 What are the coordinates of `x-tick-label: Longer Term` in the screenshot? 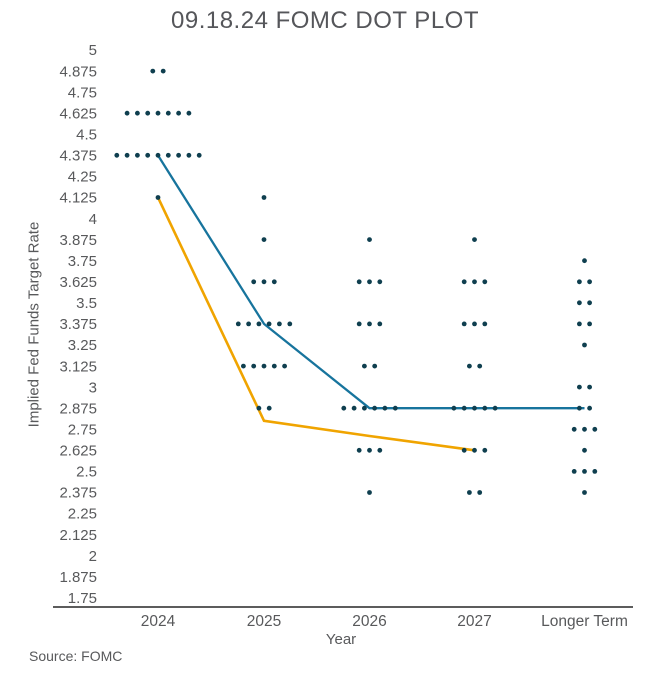 It's located at (584, 621).